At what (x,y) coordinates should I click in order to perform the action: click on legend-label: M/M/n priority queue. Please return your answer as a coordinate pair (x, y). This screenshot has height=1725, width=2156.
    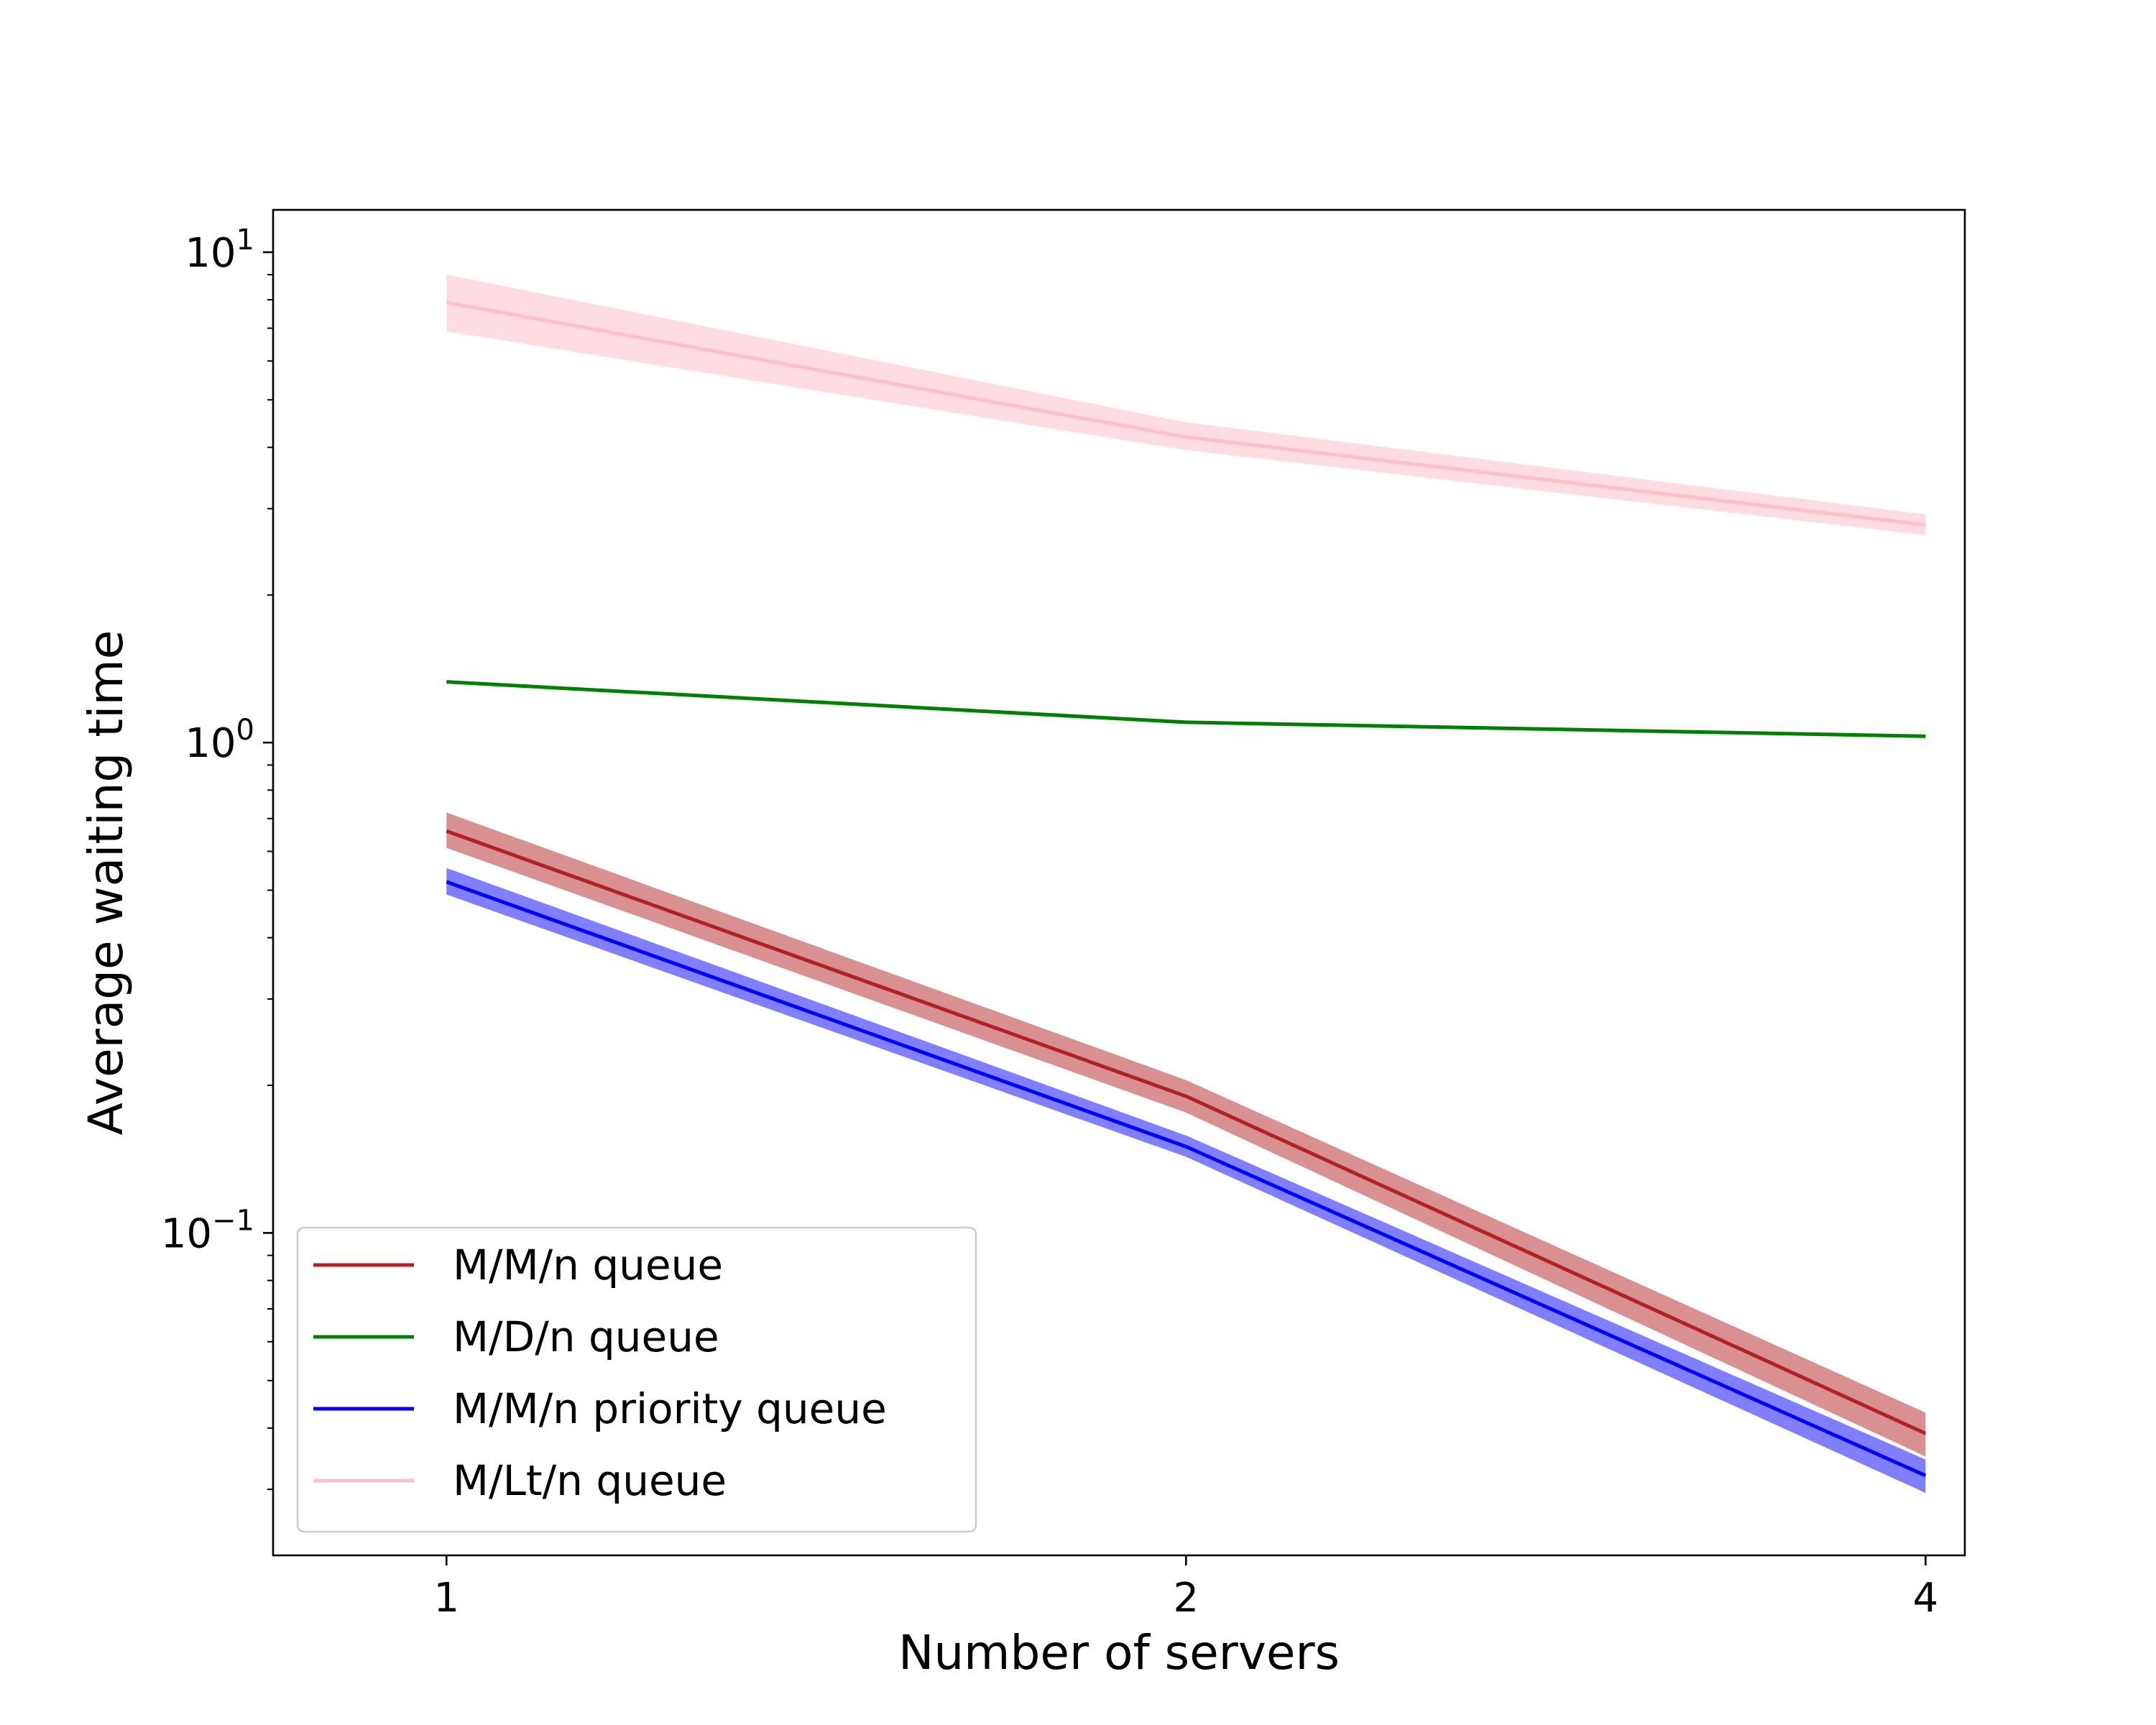
    Looking at the image, I should click on (670, 1408).